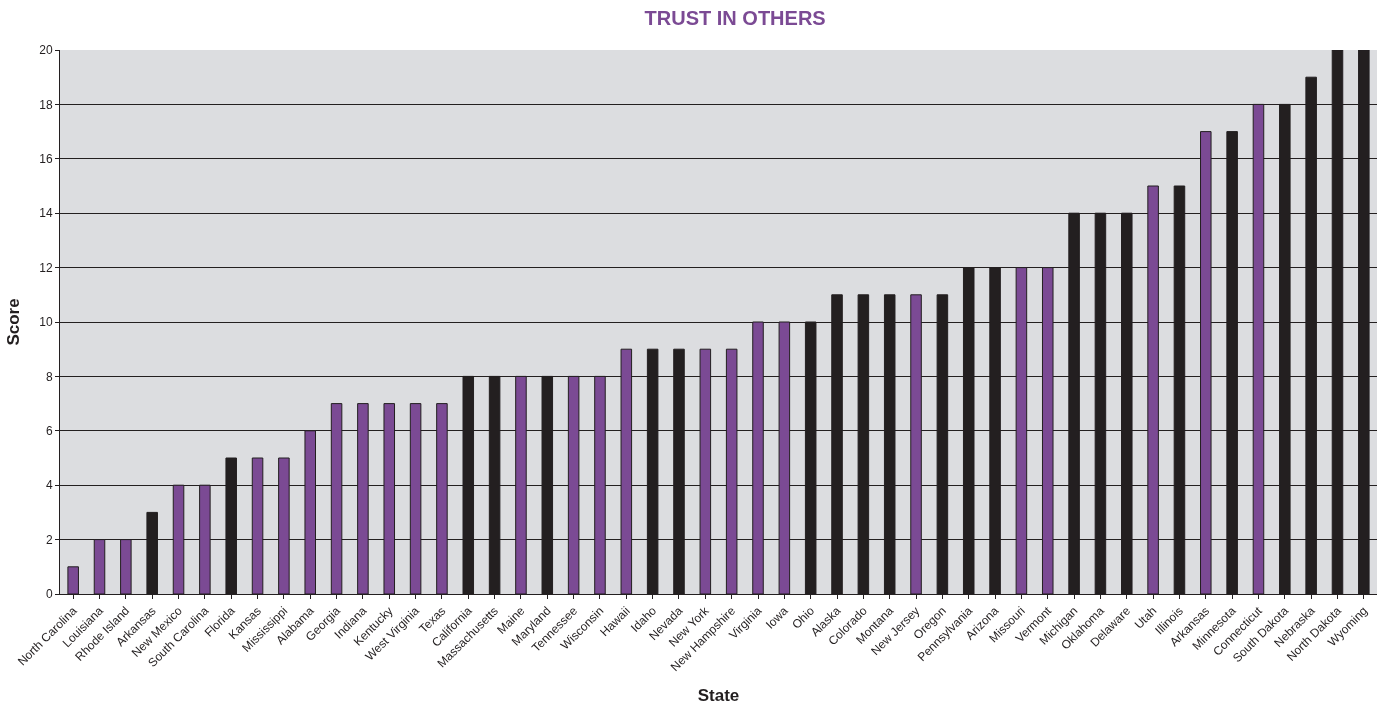 The width and height of the screenshot is (1387, 711). What do you see at coordinates (718, 695) in the screenshot?
I see `x-axis-title: State` at bounding box center [718, 695].